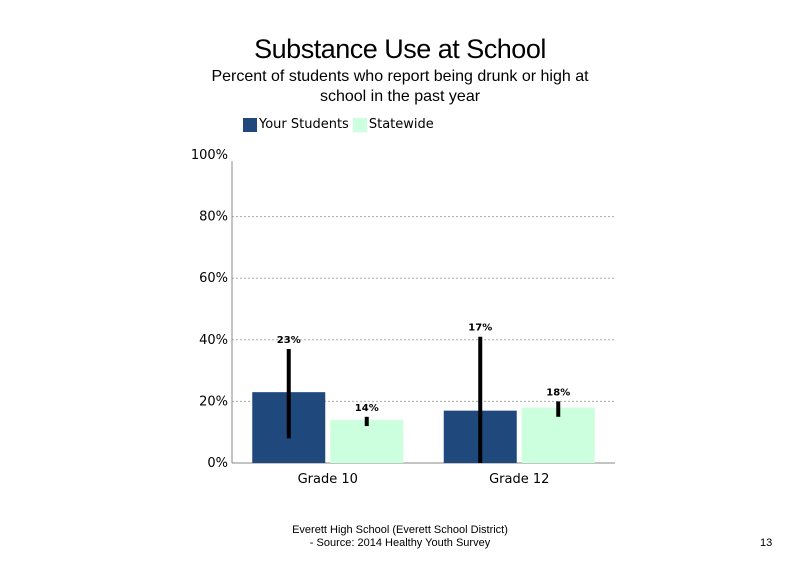 The height and width of the screenshot is (568, 800). What do you see at coordinates (213, 217) in the screenshot?
I see `y-tick-label: 80%` at bounding box center [213, 217].